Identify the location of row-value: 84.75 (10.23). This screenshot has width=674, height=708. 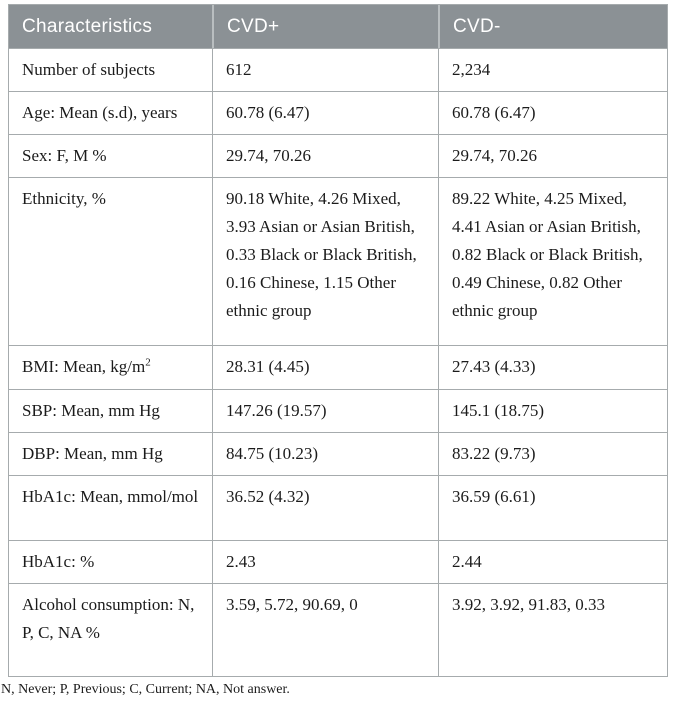
(325, 453).